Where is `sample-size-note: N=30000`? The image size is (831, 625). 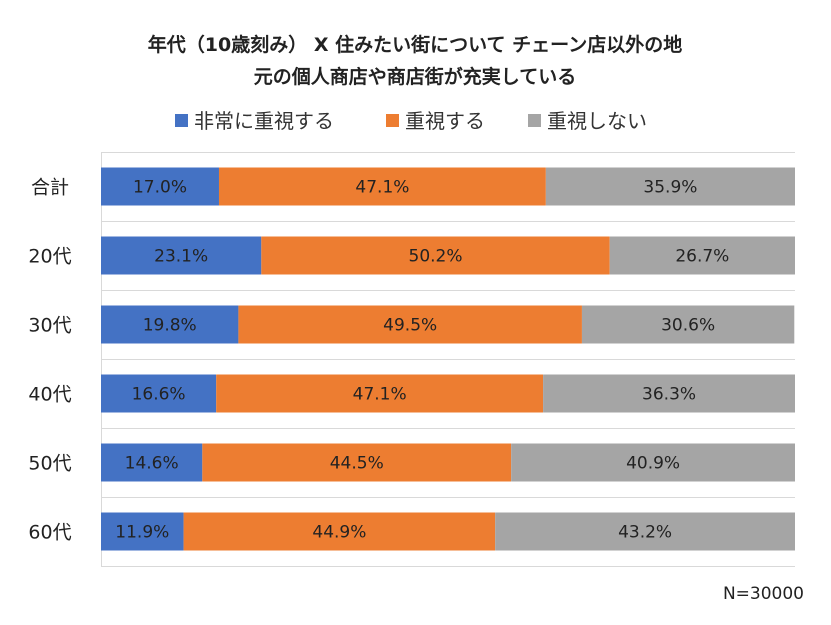 sample-size-note: N=30000 is located at coordinates (763, 594).